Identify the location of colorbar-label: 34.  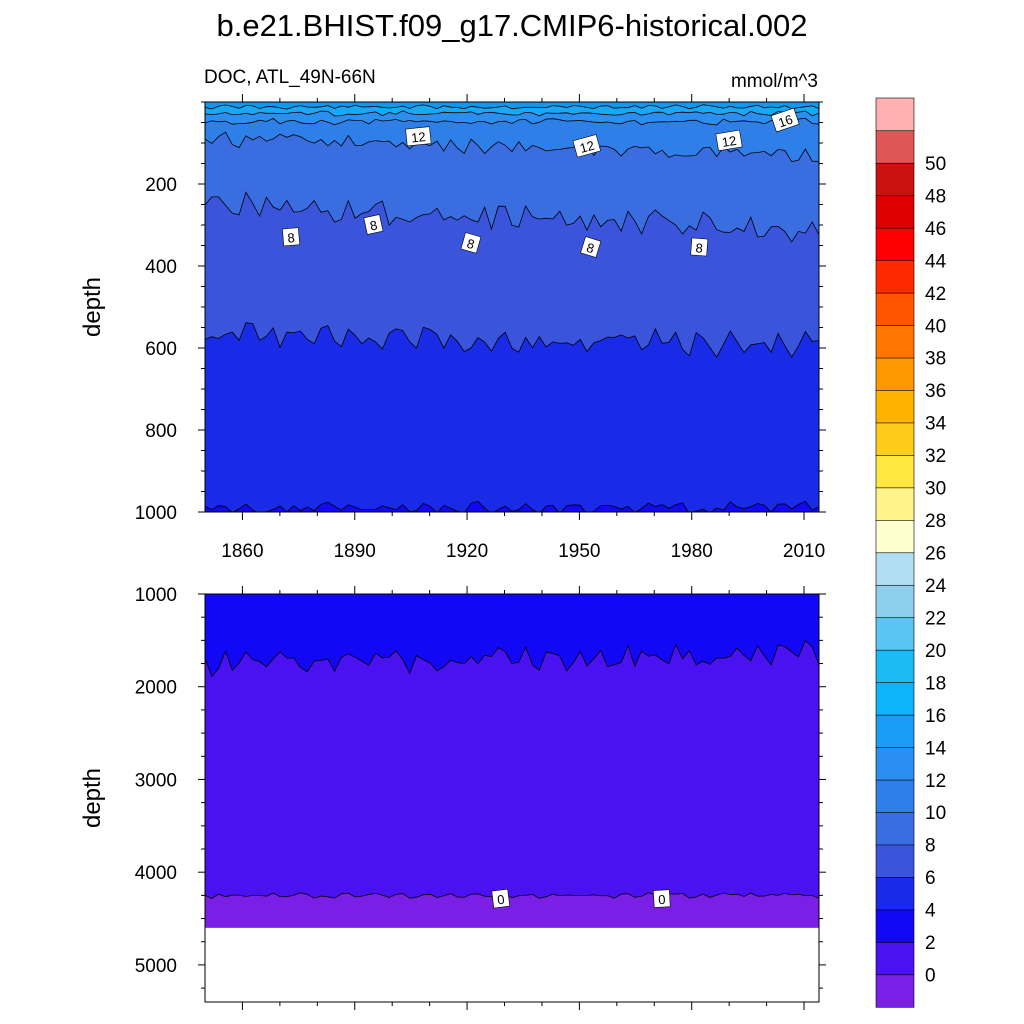
(936, 424).